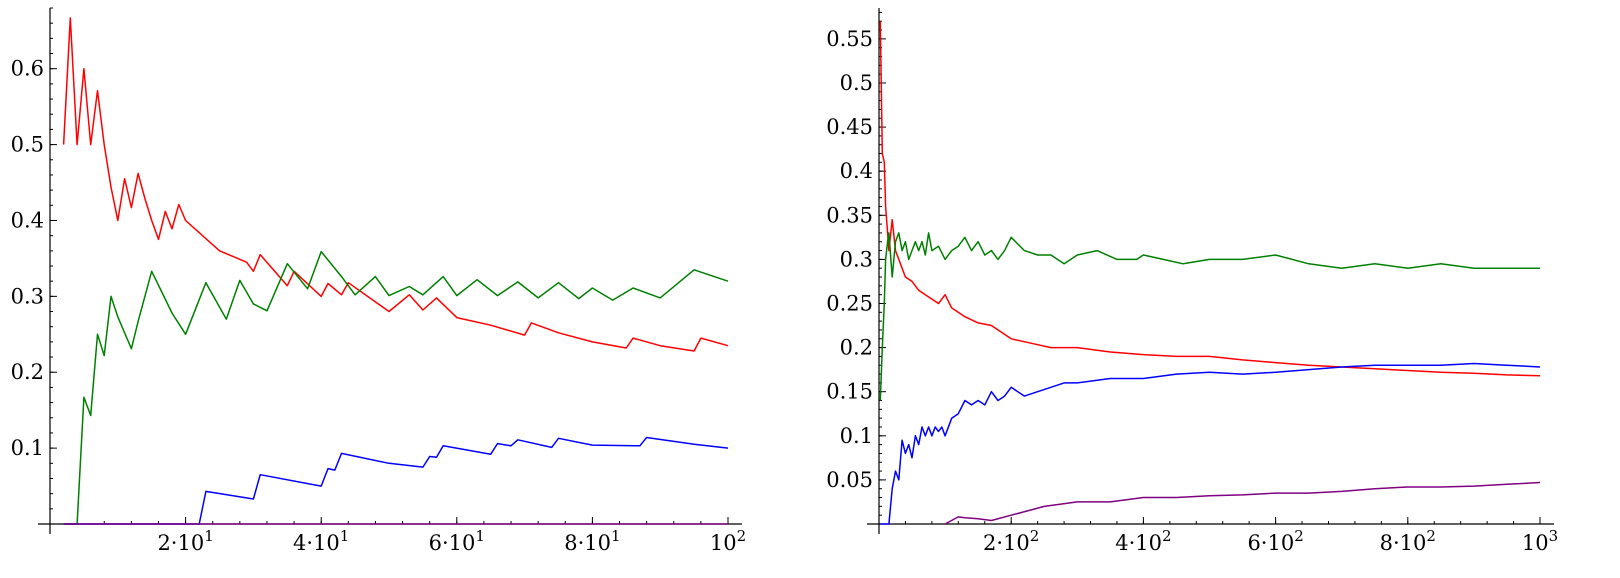 This screenshot has height=578, width=1620. Describe the element at coordinates (185, 541) in the screenshot. I see `x-tick-label: 2·10¹` at that location.